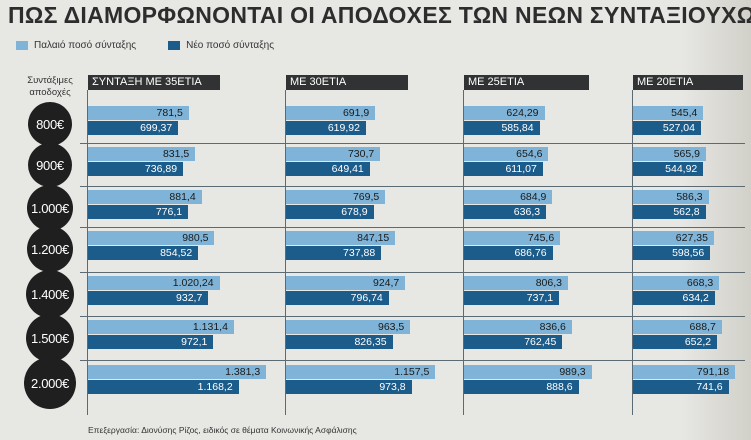 The width and height of the screenshot is (751, 440). What do you see at coordinates (366, 298) in the screenshot?
I see `bar-new-label: 796,74` at bounding box center [366, 298].